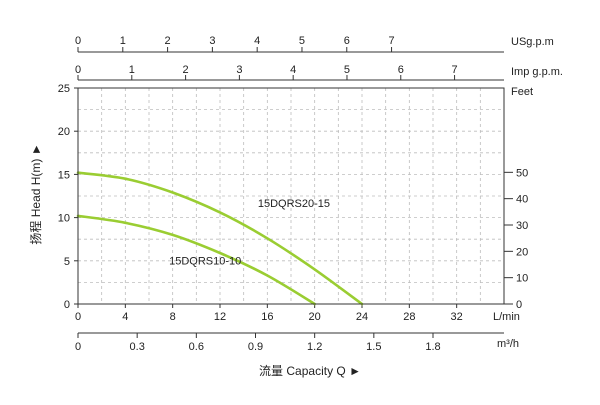 The height and width of the screenshot is (405, 600). What do you see at coordinates (68, 197) in the screenshot?
I see `head-m-axis: 0 5 10 15 20 25` at bounding box center [68, 197].